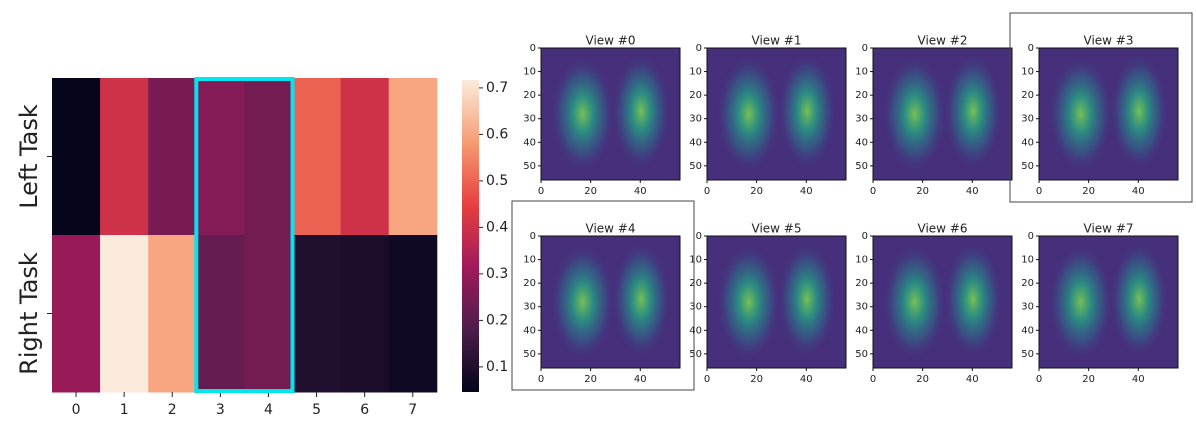 Image resolution: width=1196 pixels, height=428 pixels. What do you see at coordinates (611, 229) in the screenshot?
I see `panel-title: View #4` at bounding box center [611, 229].